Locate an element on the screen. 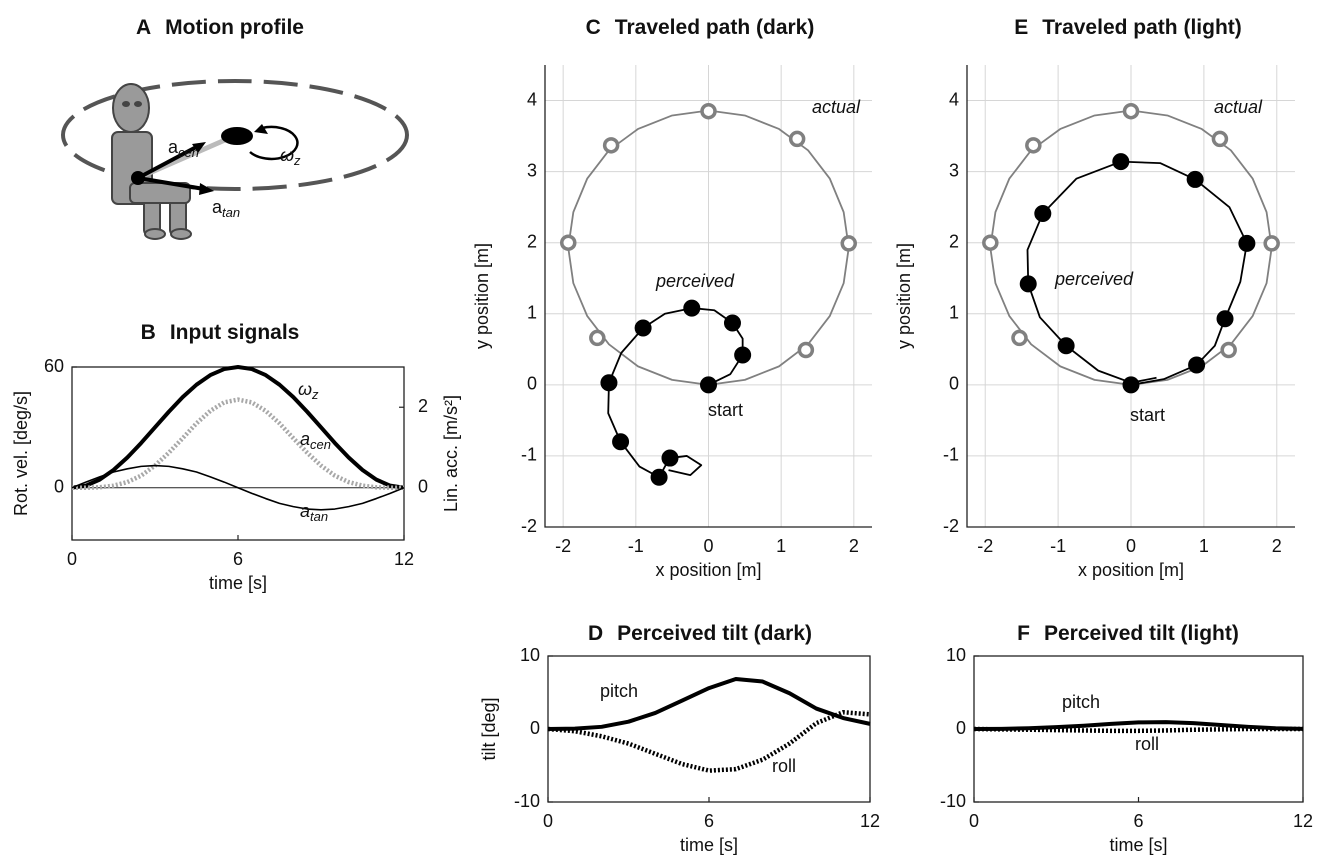 The image size is (1320, 860). y-axis-label: y position [m] is located at coordinates (904, 296).